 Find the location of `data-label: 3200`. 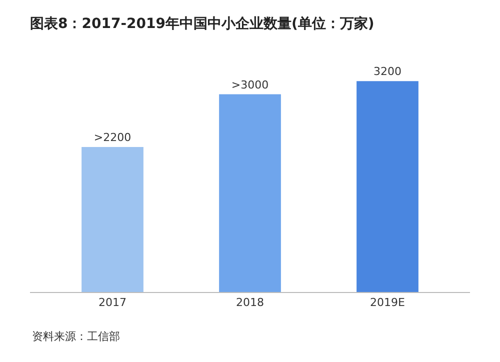

data-label: 3200 is located at coordinates (388, 71).